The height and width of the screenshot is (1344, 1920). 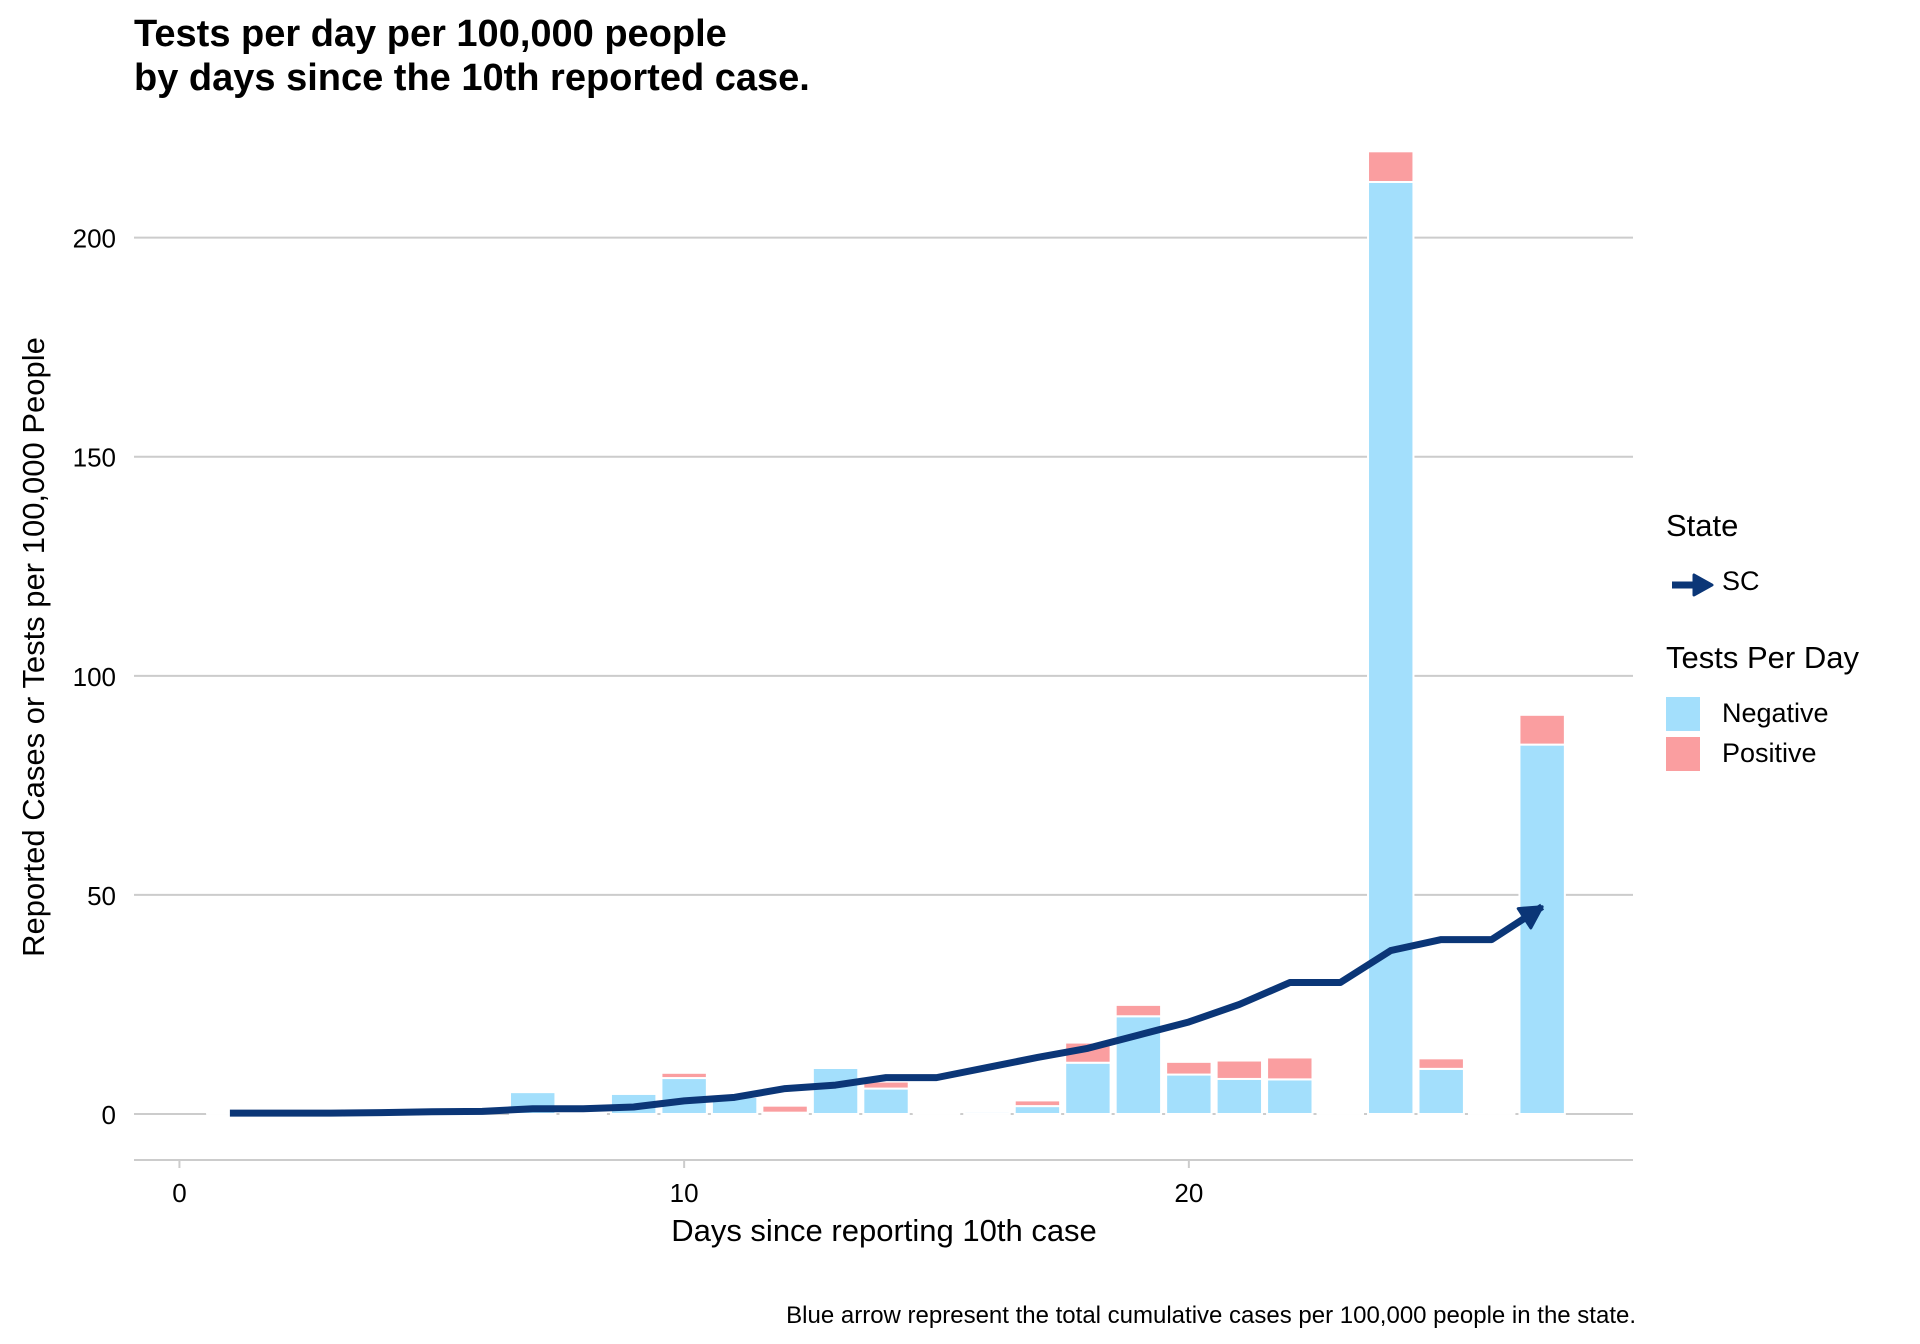 I want to click on chart-title-line-2: by days since the 10th reported case., so click(x=472, y=78).